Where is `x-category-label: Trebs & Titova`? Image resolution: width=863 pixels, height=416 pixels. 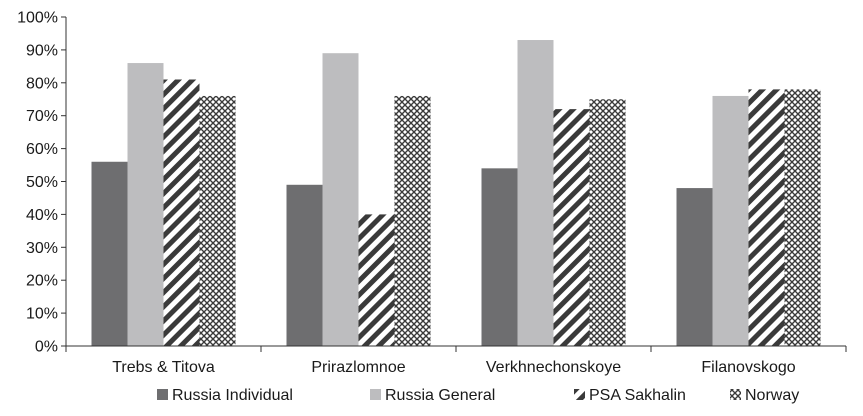
x-category-label: Trebs & Titova is located at coordinates (163, 367).